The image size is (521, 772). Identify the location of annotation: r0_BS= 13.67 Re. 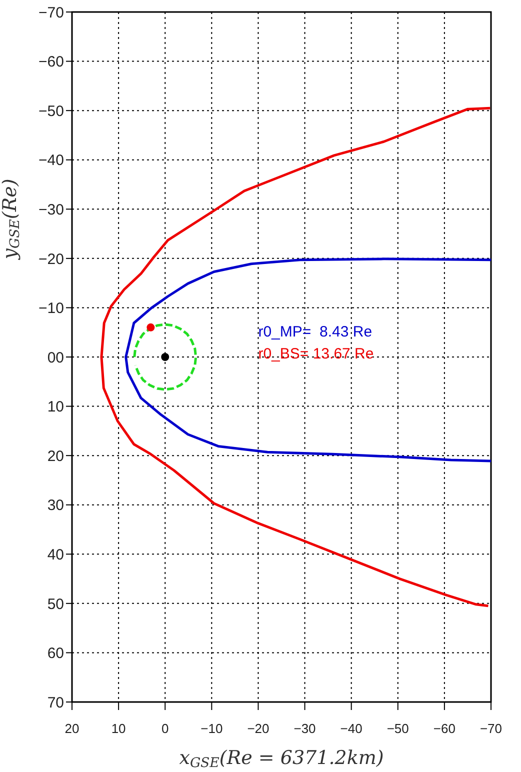
(316, 354).